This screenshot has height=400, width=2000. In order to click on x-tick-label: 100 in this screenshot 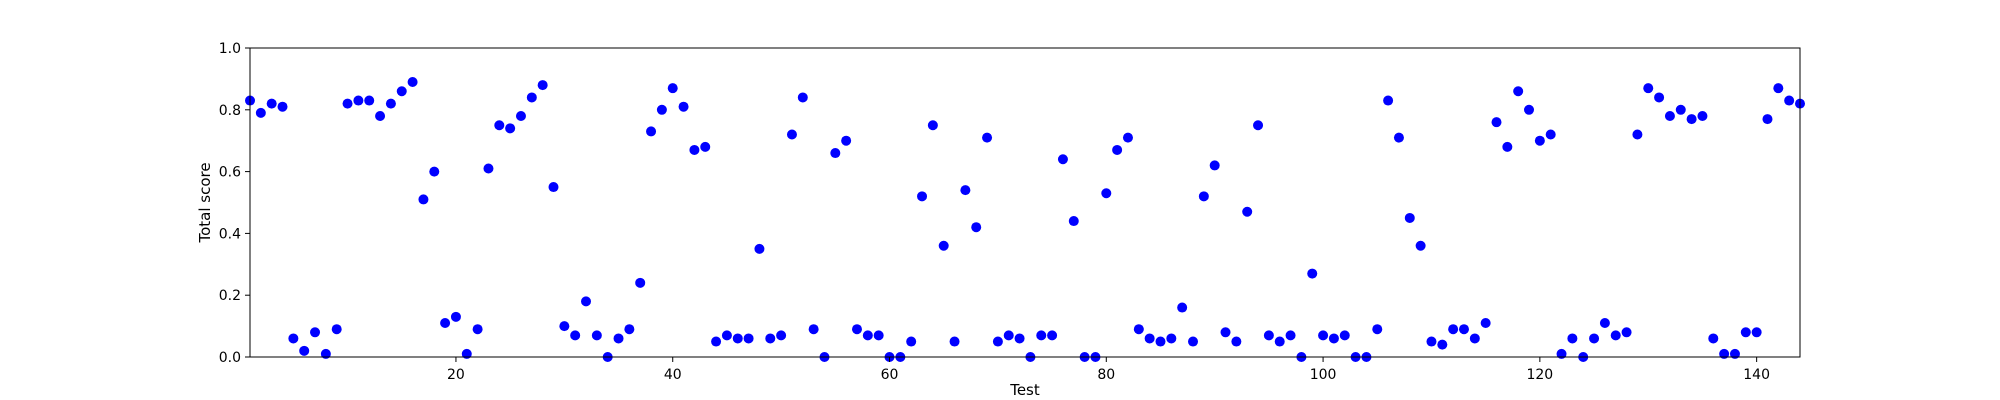, I will do `click(1323, 375)`.